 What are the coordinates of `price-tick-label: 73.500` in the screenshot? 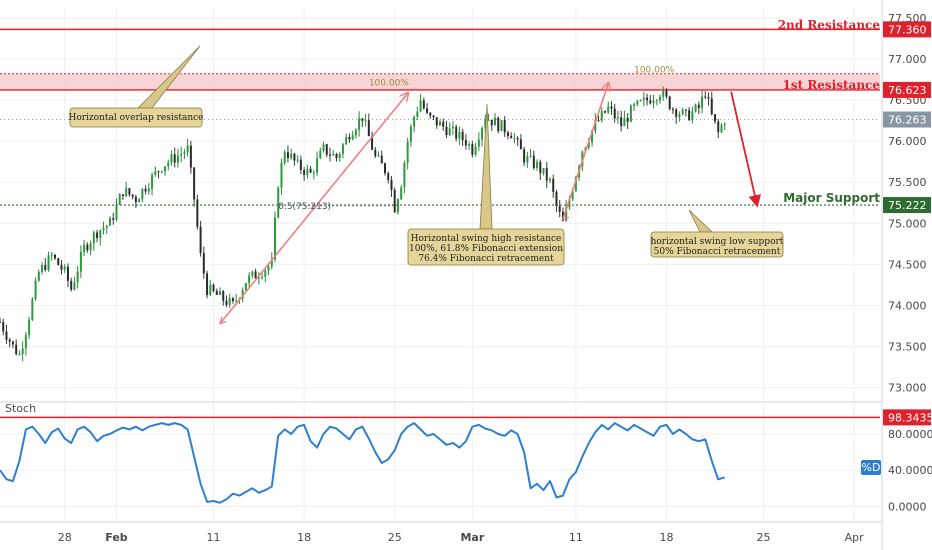 It's located at (907, 347).